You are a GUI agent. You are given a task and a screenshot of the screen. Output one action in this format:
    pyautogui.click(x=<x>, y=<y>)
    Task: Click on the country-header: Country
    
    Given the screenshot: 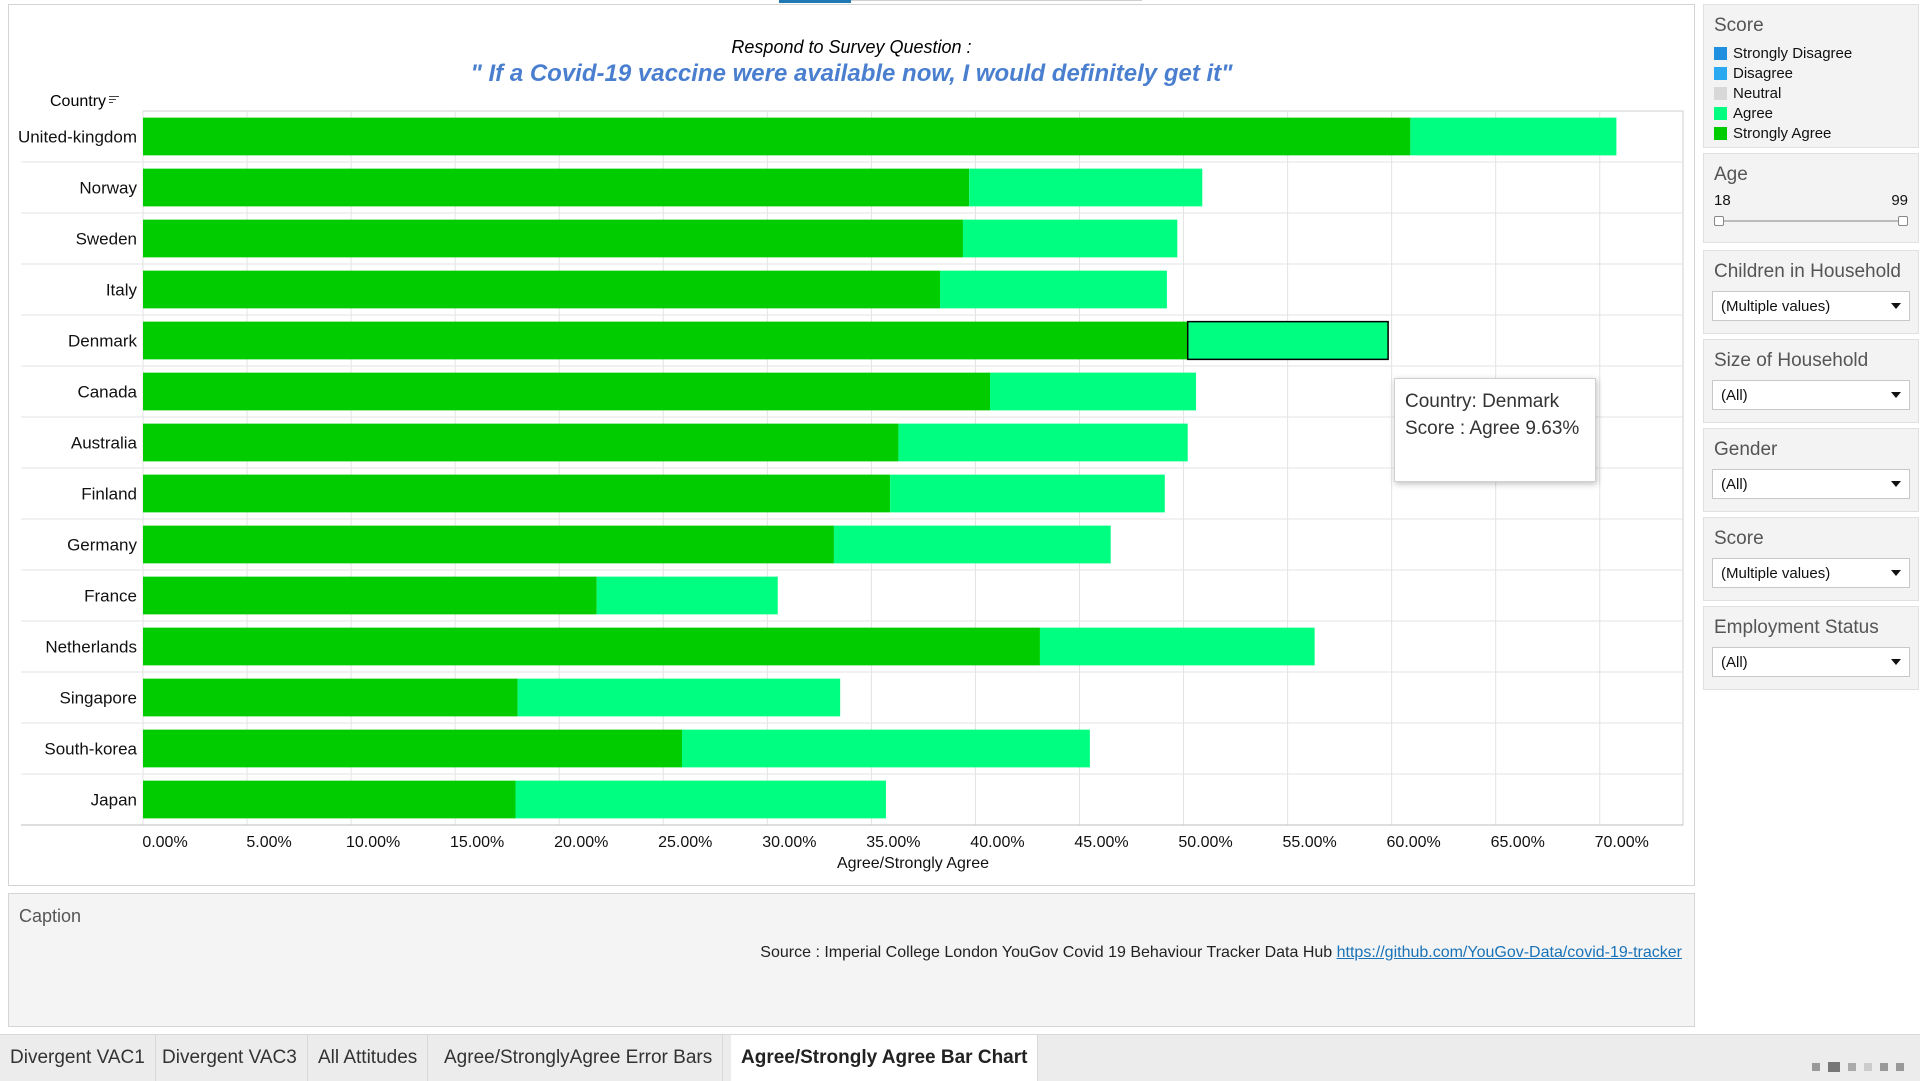 What is the action you would take?
    pyautogui.click(x=85, y=102)
    